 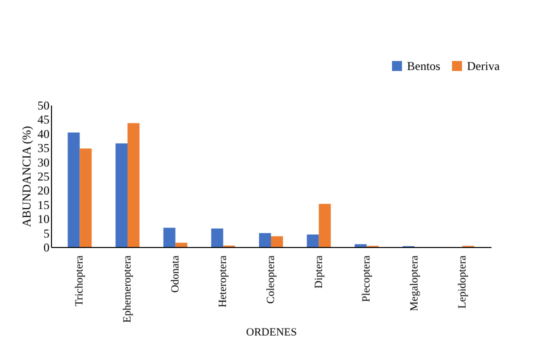 I want to click on x-tick-label: Megaloptera, so click(x=414, y=283).